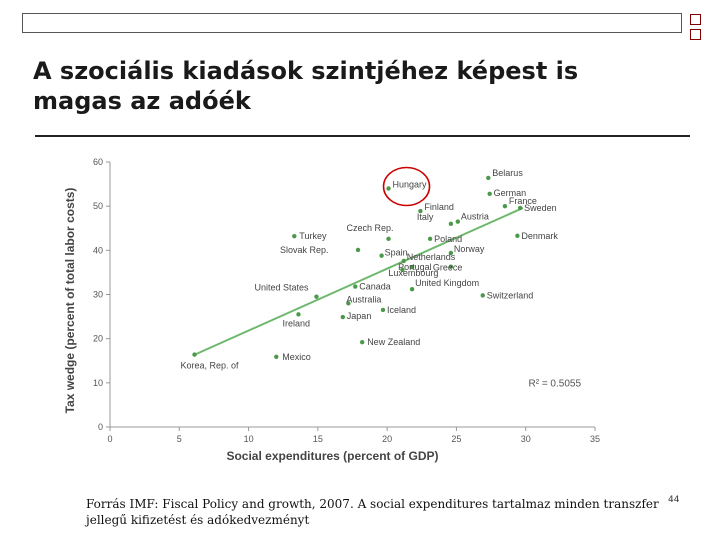  What do you see at coordinates (526, 439) in the screenshot?
I see `x-tick-label: 30` at bounding box center [526, 439].